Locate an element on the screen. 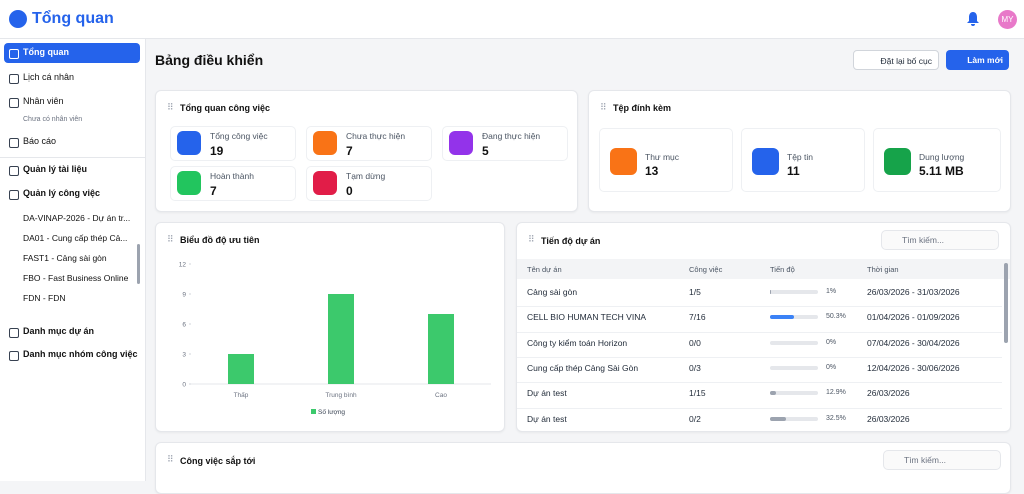  card-title: Tệp đính kèm is located at coordinates (642, 108).